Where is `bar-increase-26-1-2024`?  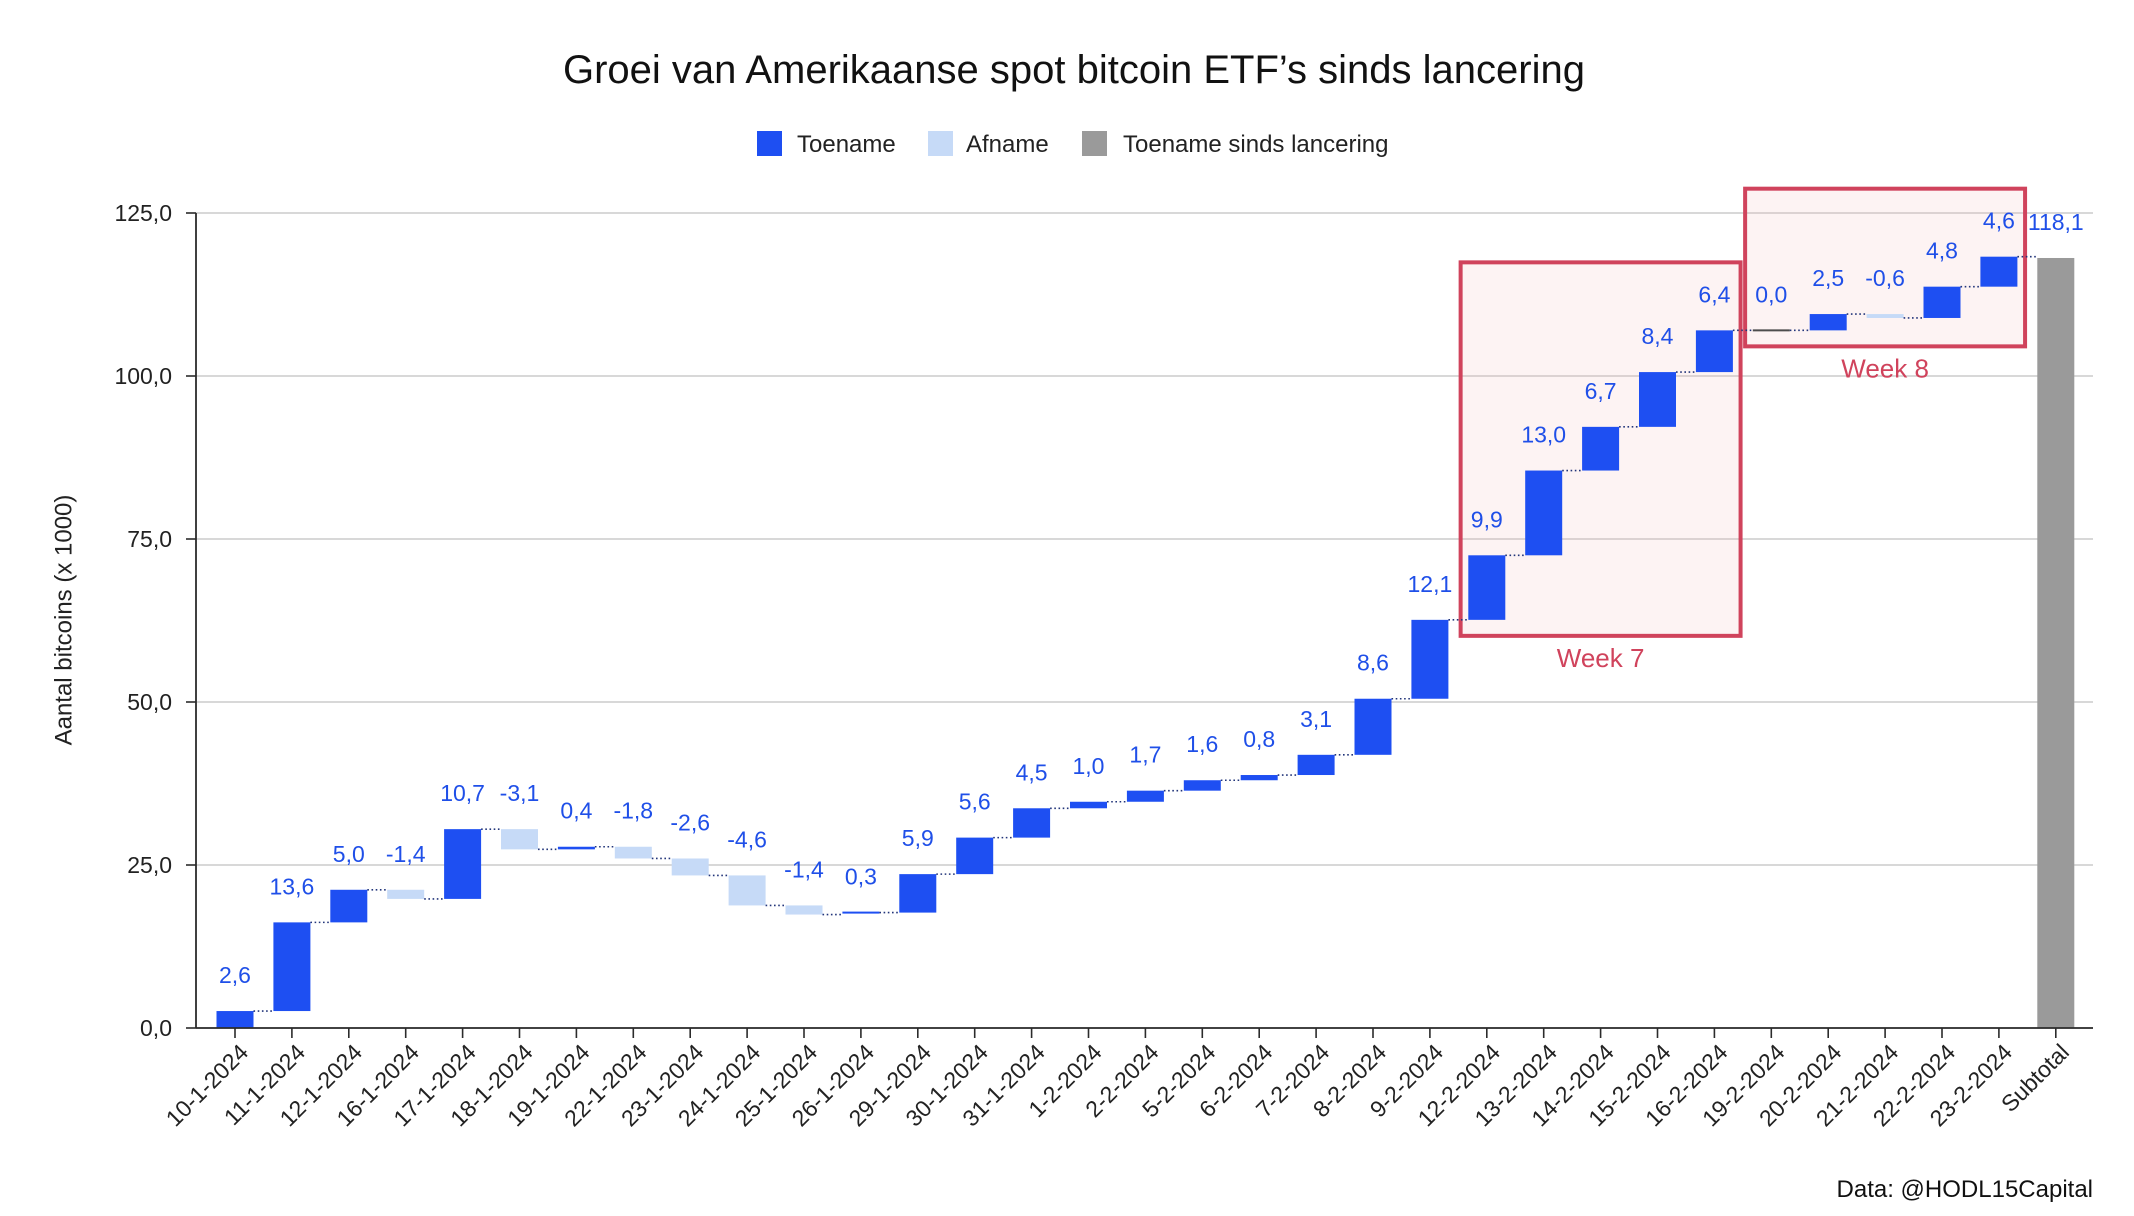 bar-increase-26-1-2024 is located at coordinates (861, 912).